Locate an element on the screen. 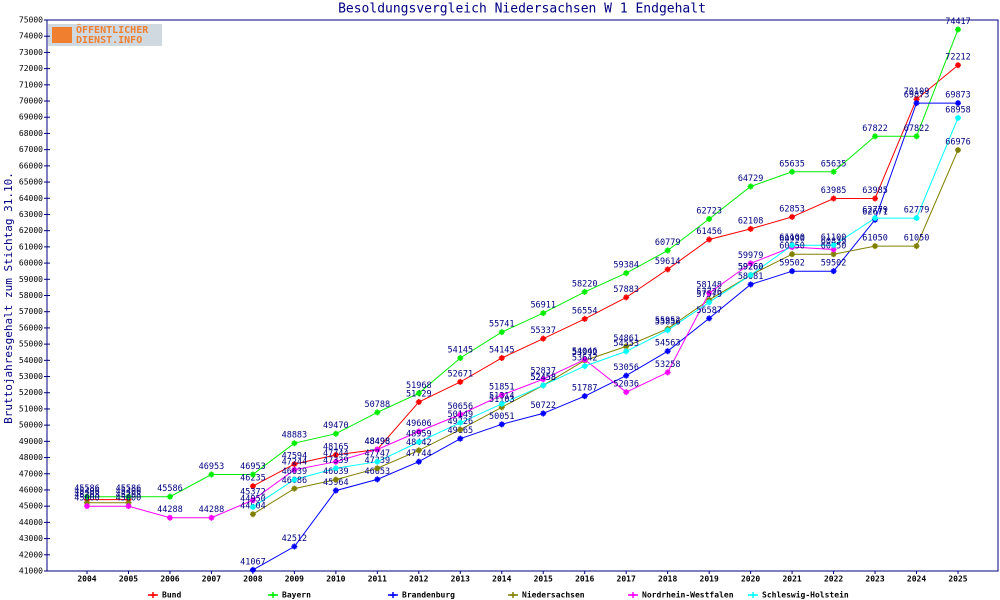 Image resolution: width=1000 pixels, height=600 pixels. data-label: 41067 is located at coordinates (253, 562).